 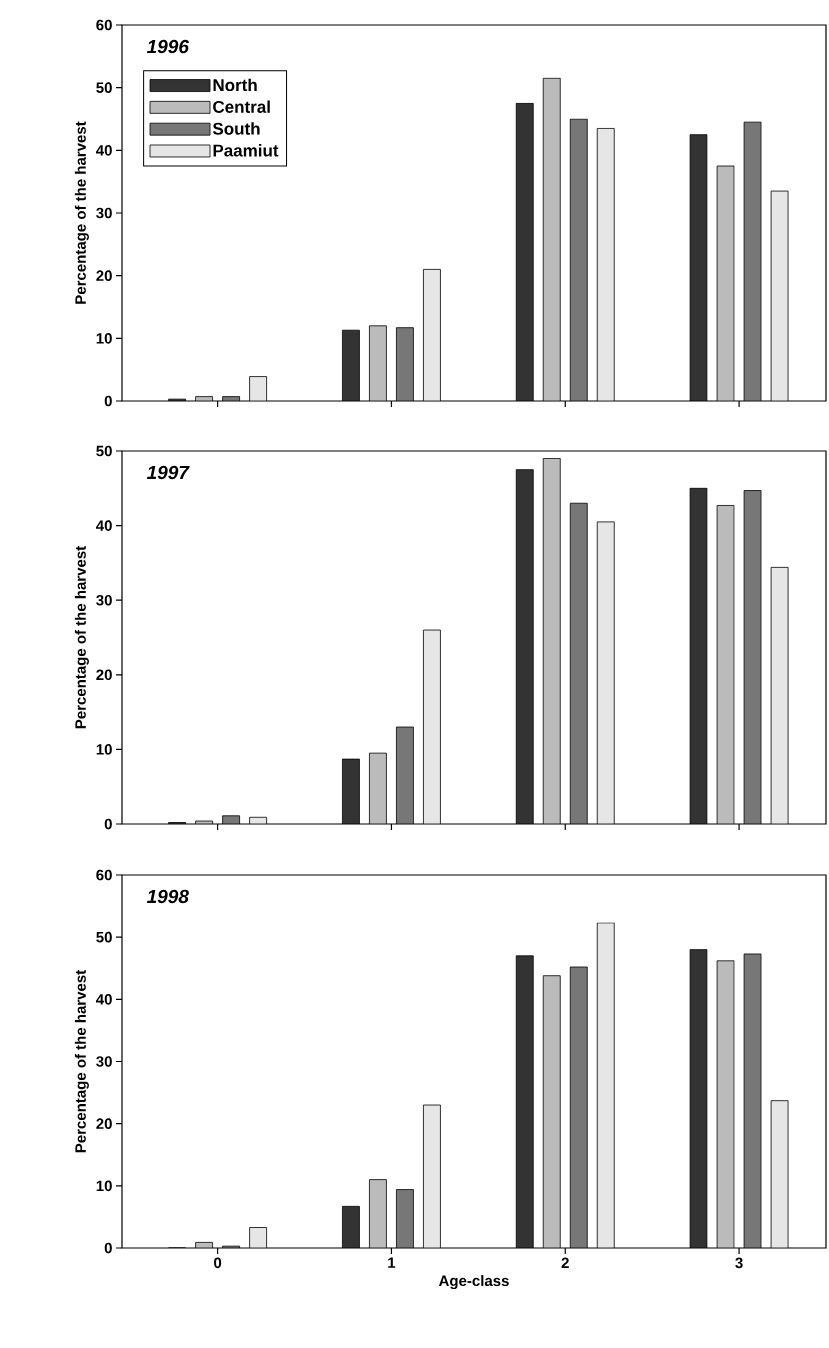 I want to click on legend-label: North, so click(x=235, y=85).